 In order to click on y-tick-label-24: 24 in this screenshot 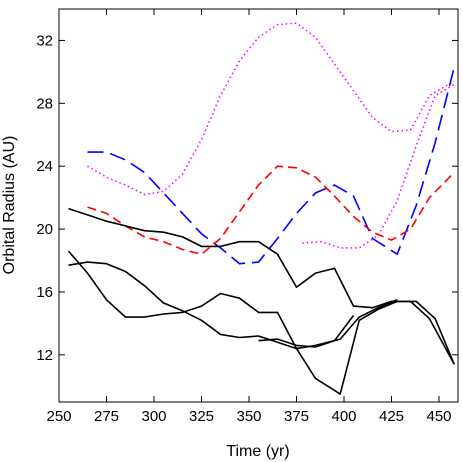, I will do `click(44, 166)`.